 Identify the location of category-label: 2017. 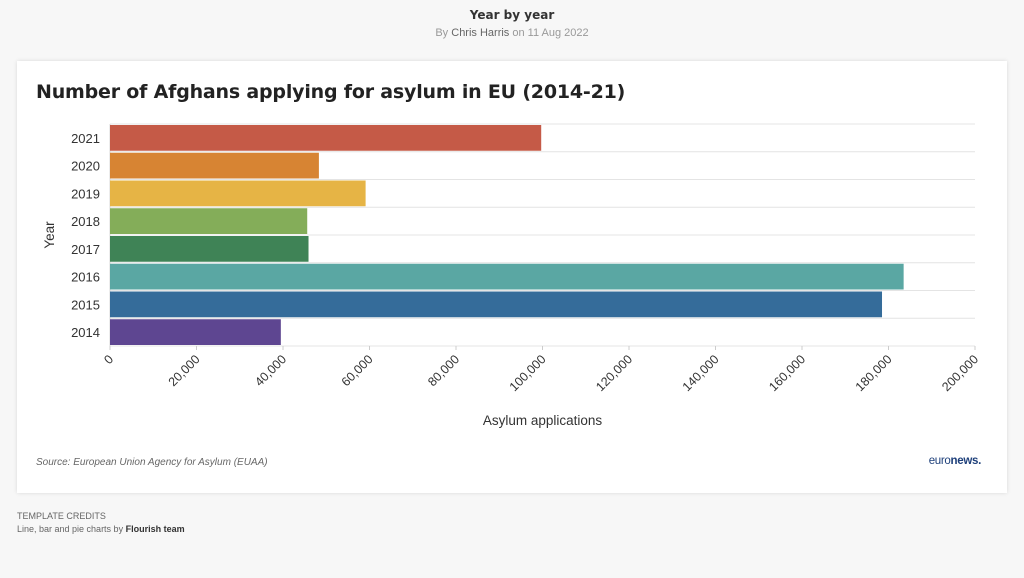
(85, 249).